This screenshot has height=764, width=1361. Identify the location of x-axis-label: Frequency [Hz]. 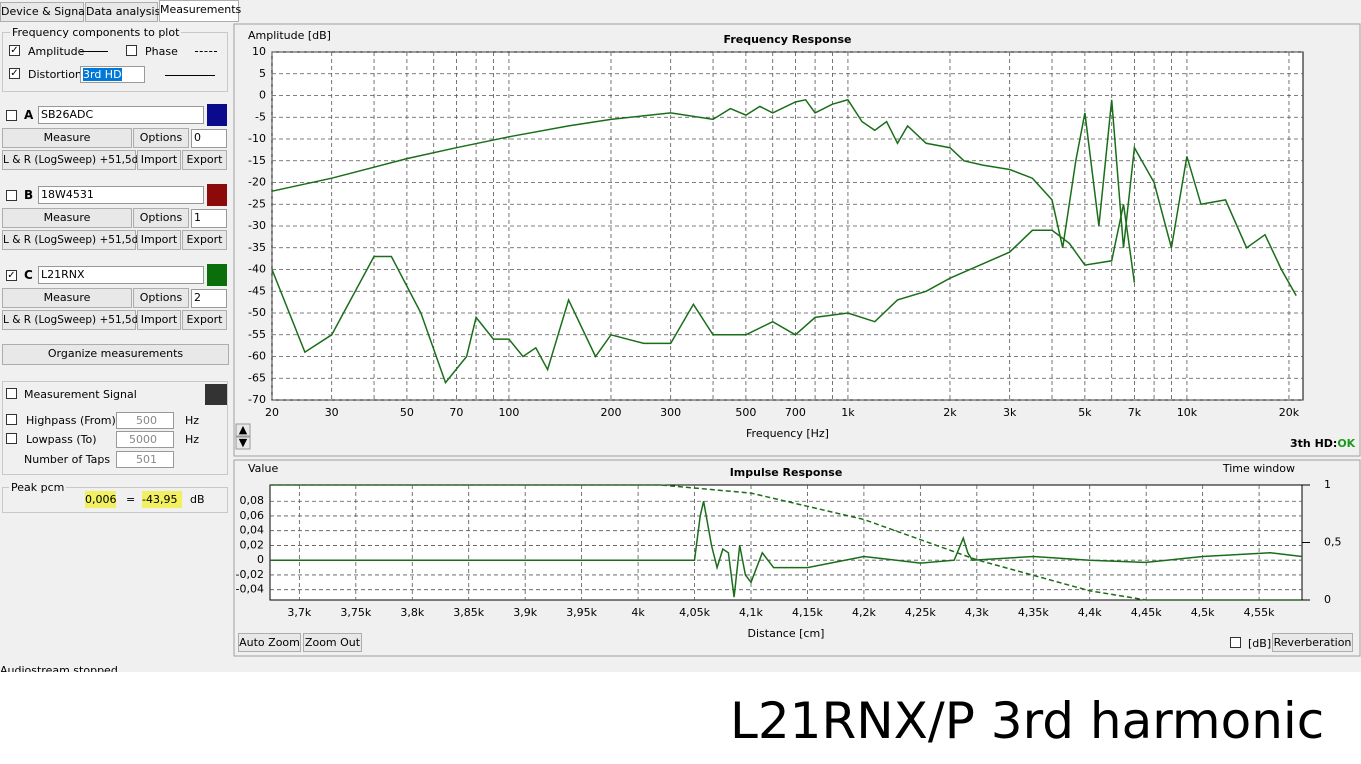
(787, 433).